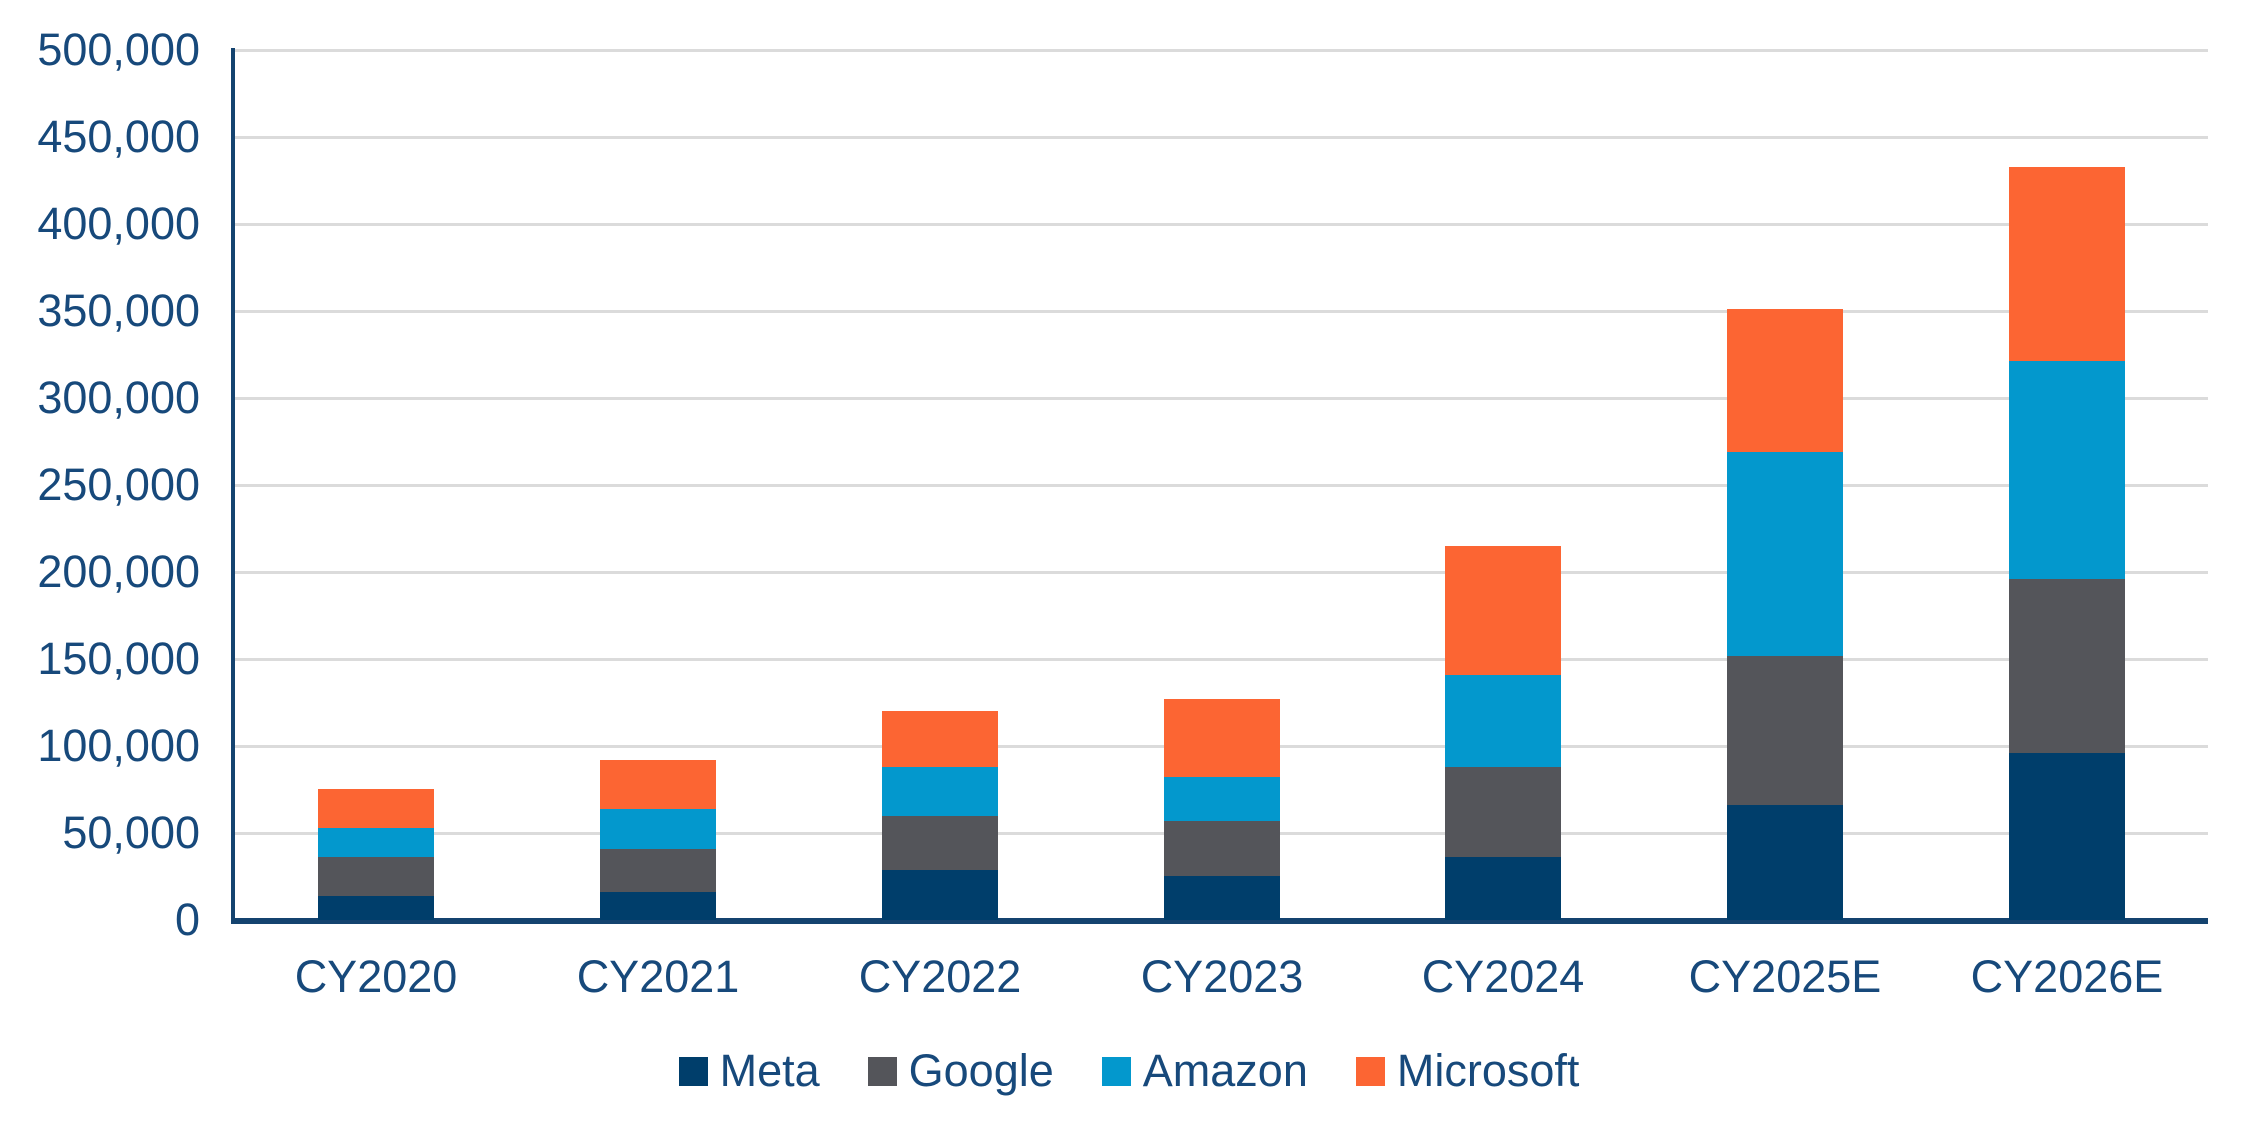  I want to click on legend-label: Meta, so click(769, 1070).